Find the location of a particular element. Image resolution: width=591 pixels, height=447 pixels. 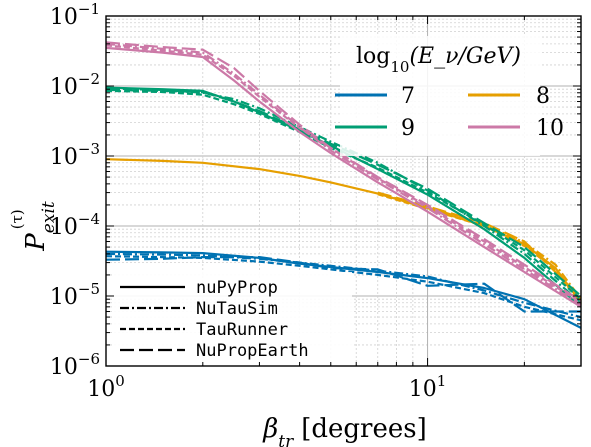

y-tick-label: 10⁻¹ is located at coordinates (75, 15).